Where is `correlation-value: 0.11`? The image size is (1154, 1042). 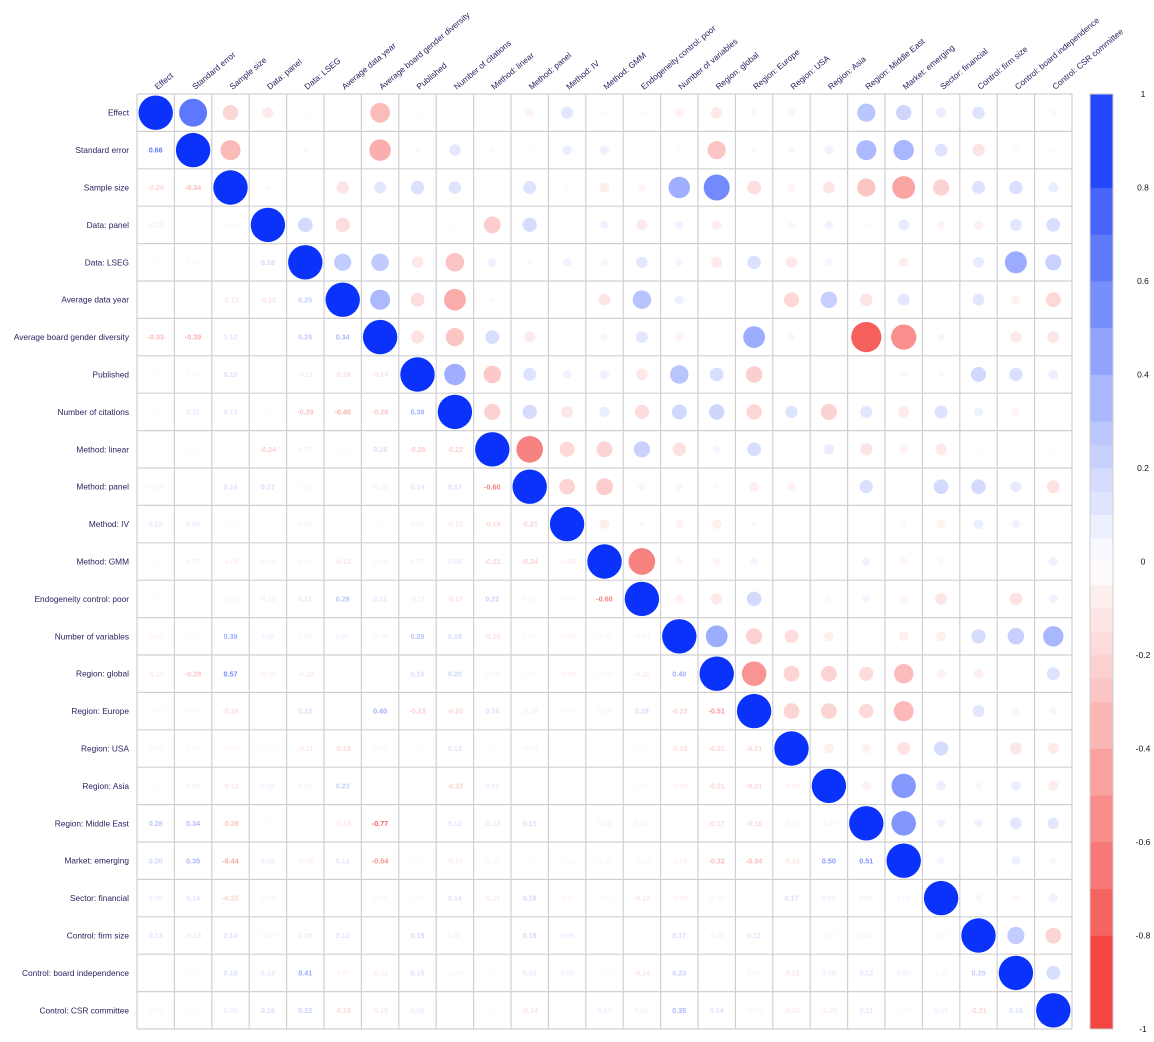 correlation-value: 0.11 is located at coordinates (193, 412).